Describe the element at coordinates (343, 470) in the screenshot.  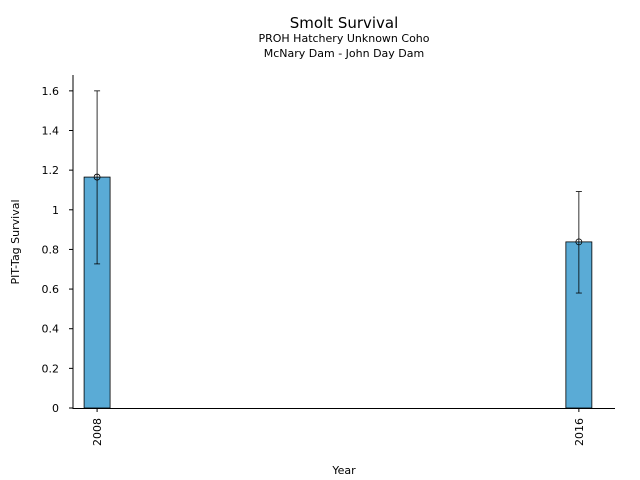
I see `x-axis-label: Year` at that location.